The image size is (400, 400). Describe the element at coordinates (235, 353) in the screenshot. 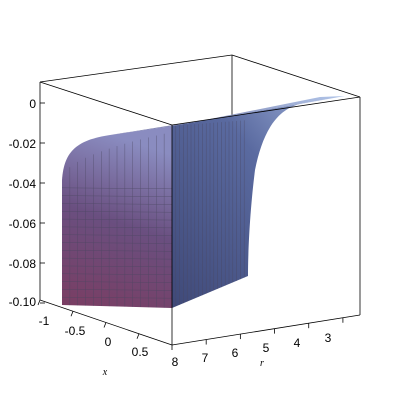

I see `r-tick-label: 6` at that location.